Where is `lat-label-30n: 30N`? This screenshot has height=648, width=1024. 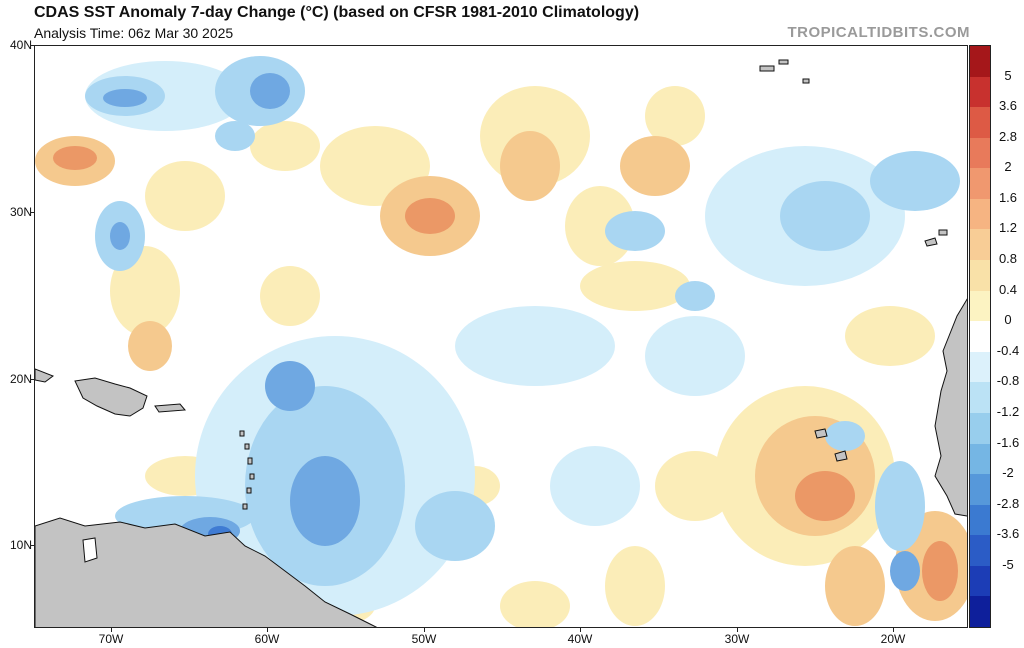
lat-label-30n: 30N is located at coordinates (20, 212).